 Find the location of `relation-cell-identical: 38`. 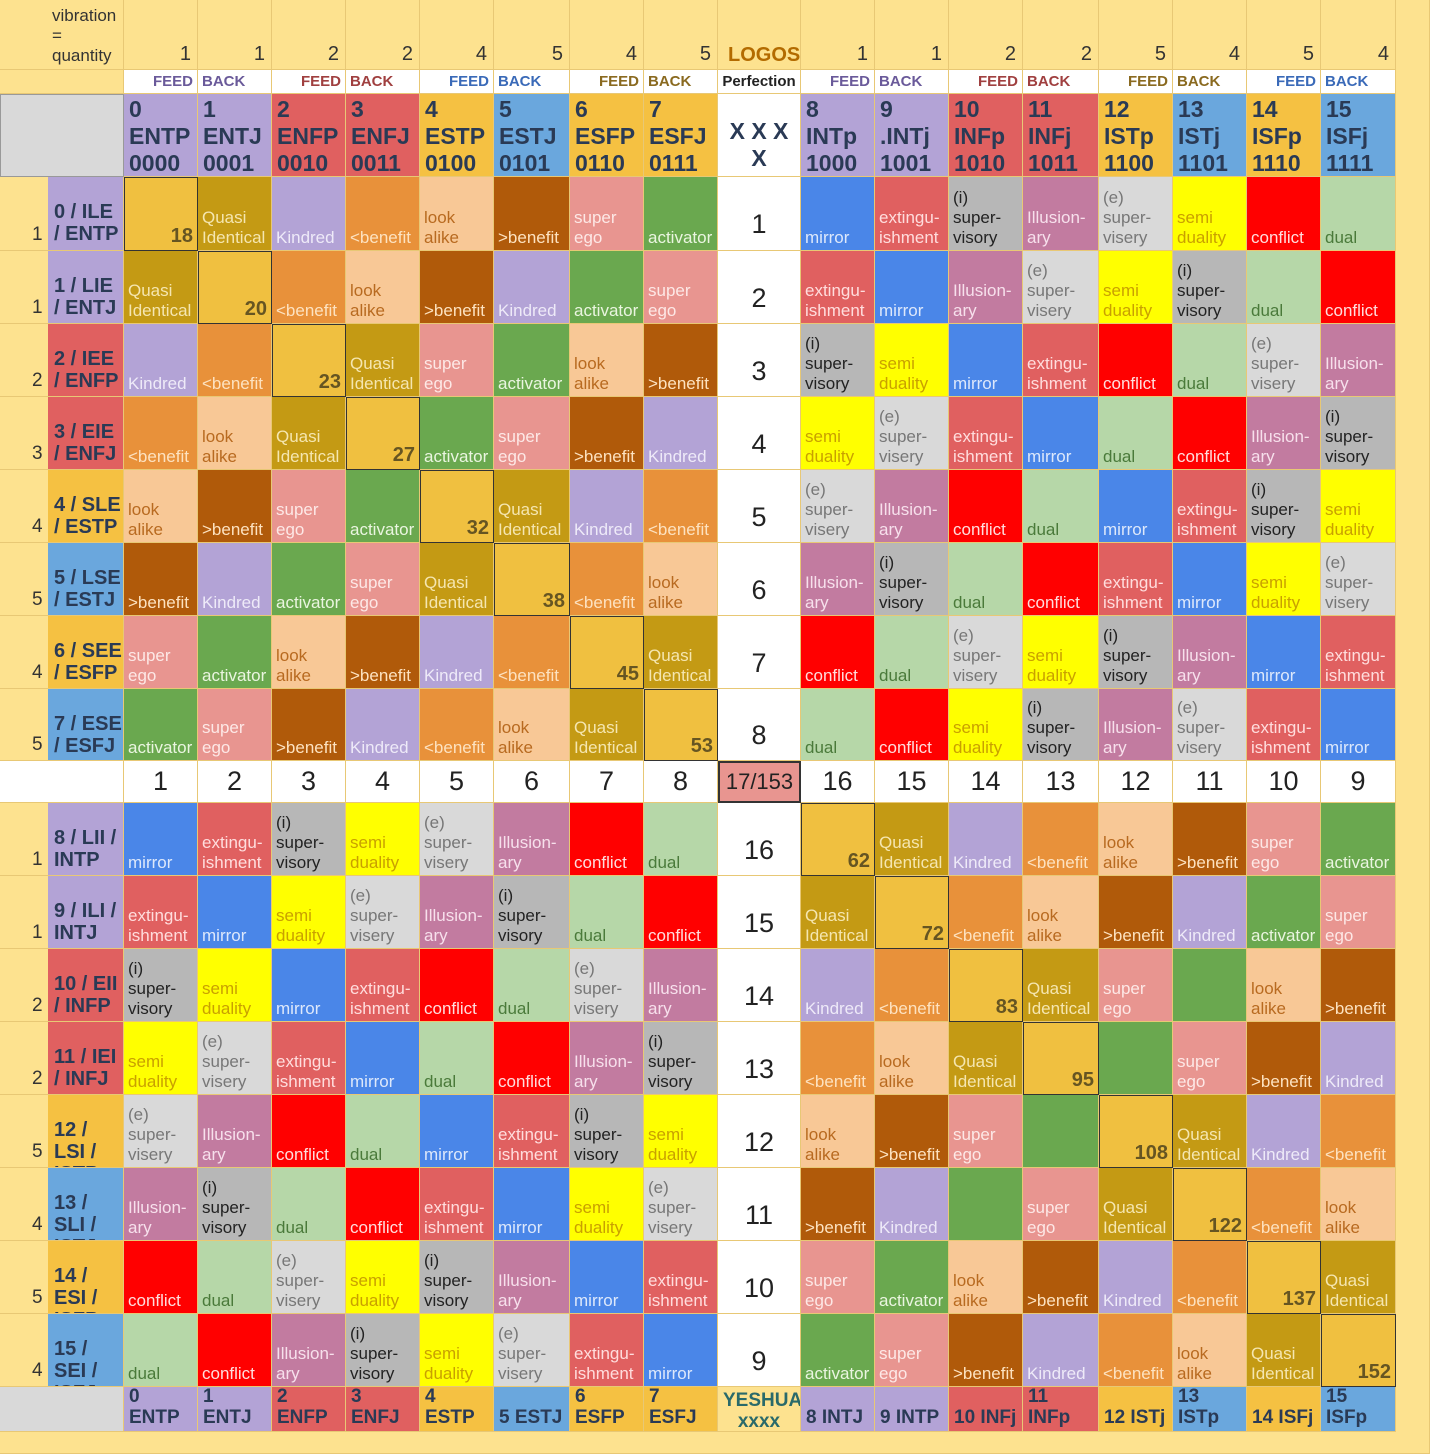

relation-cell-identical: 38 is located at coordinates (532, 579).